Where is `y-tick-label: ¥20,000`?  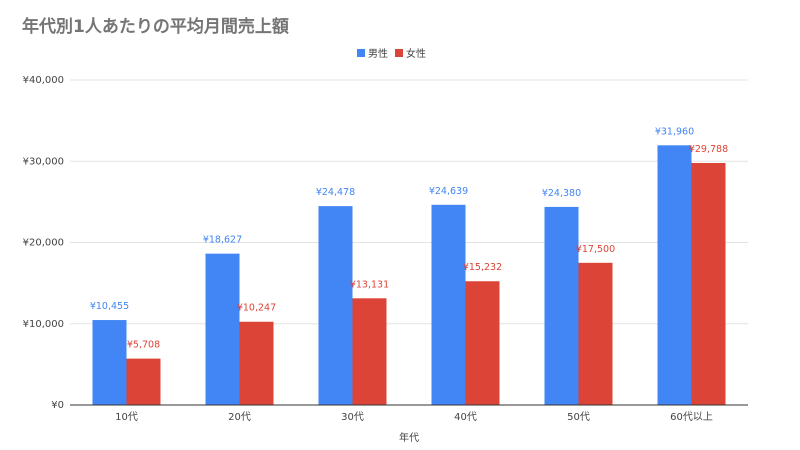 y-tick-label: ¥20,000 is located at coordinates (43, 243).